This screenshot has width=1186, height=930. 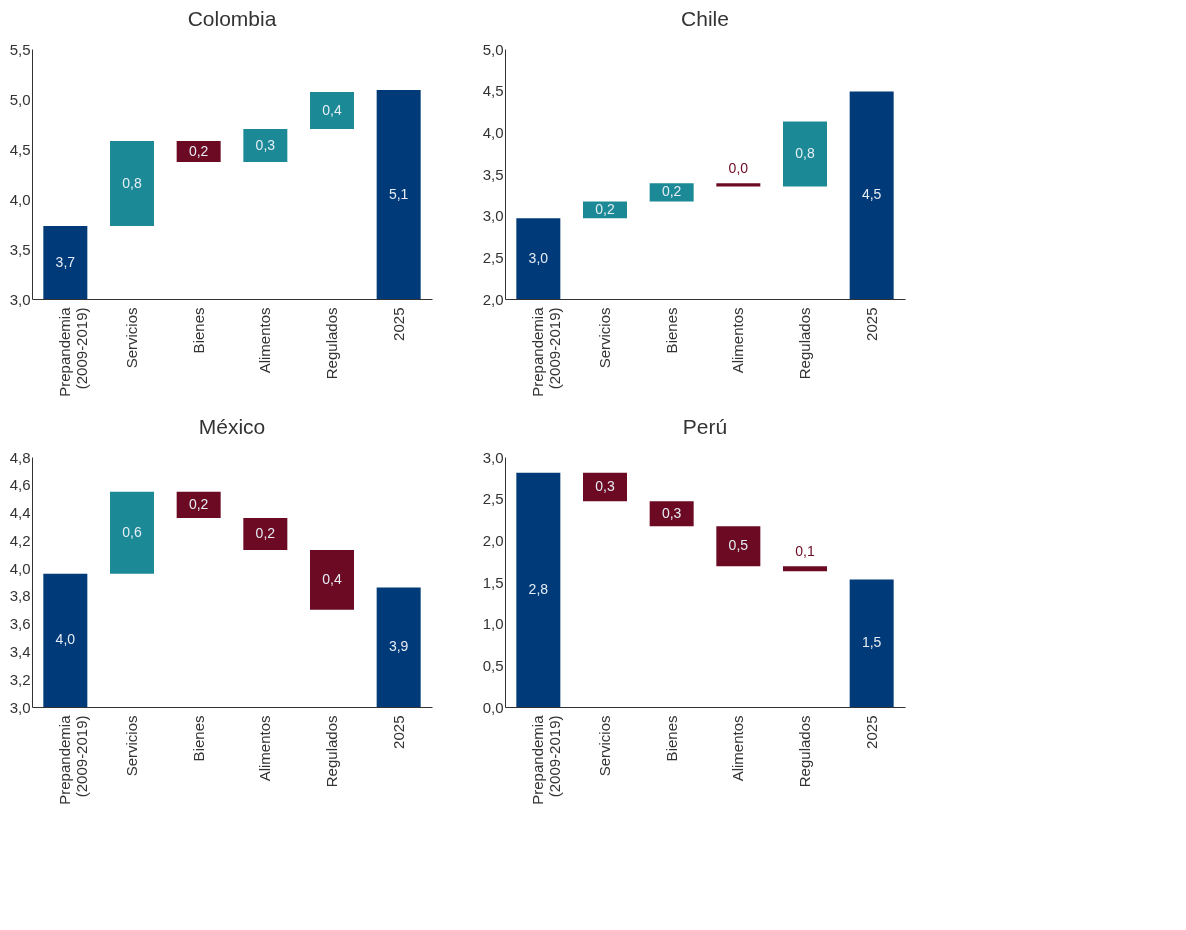 What do you see at coordinates (232, 18) in the screenshot?
I see `chart-title: Colombia` at bounding box center [232, 18].